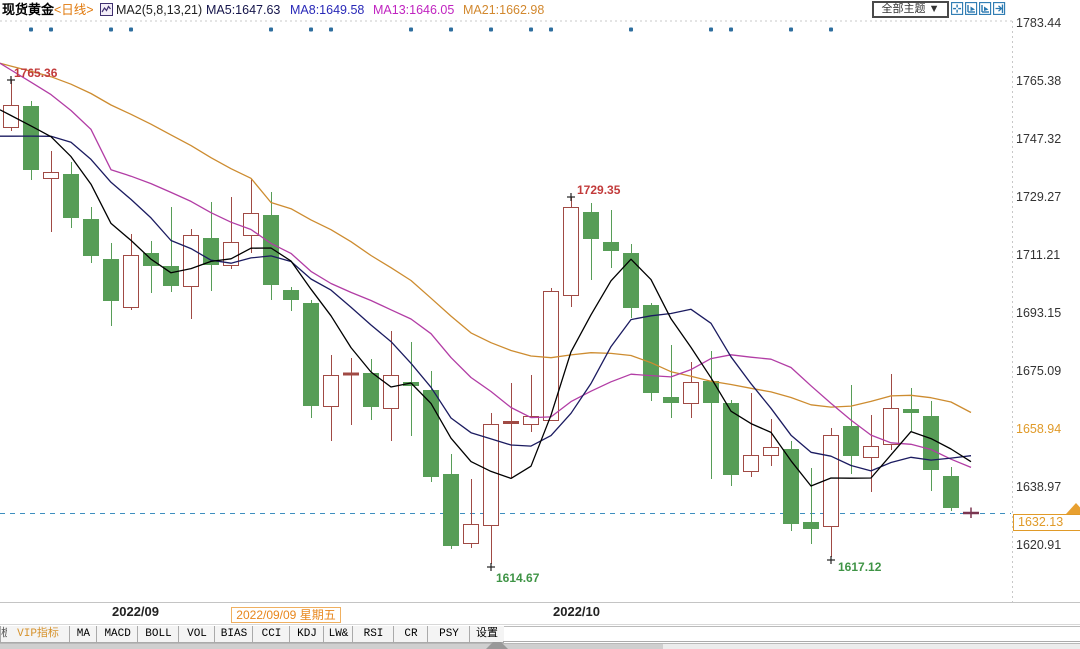 The width and height of the screenshot is (1080, 649). Describe the element at coordinates (599, 190) in the screenshot. I see `svg-text: 1729.35` at that location.